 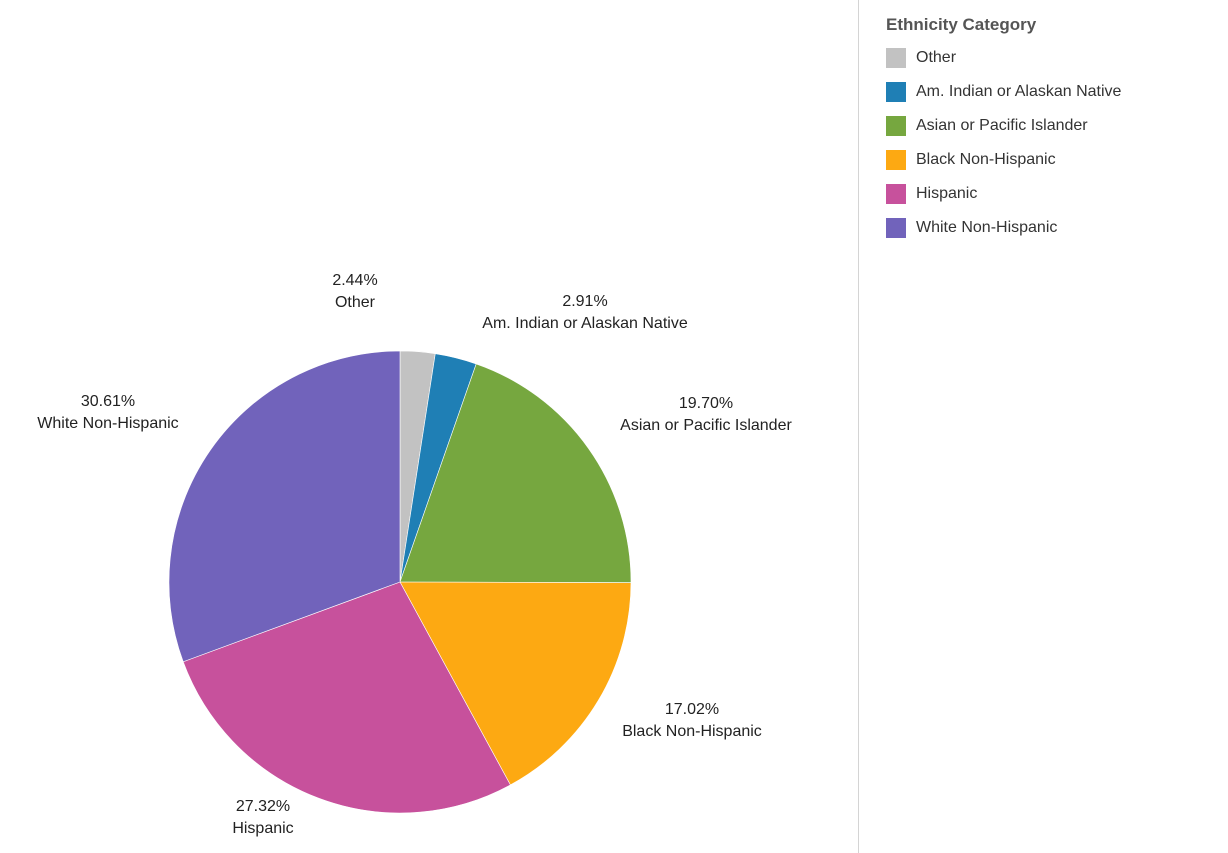 What do you see at coordinates (108, 401) in the screenshot?
I see `slice-percent-label: 30.61%` at bounding box center [108, 401].